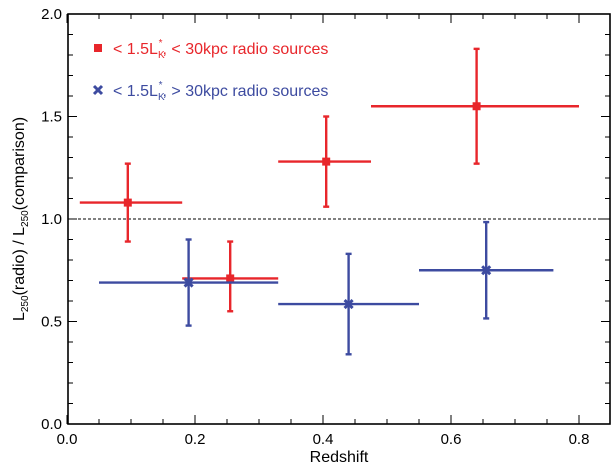  I want to click on y-tick-label: 0.0, so click(51, 424).